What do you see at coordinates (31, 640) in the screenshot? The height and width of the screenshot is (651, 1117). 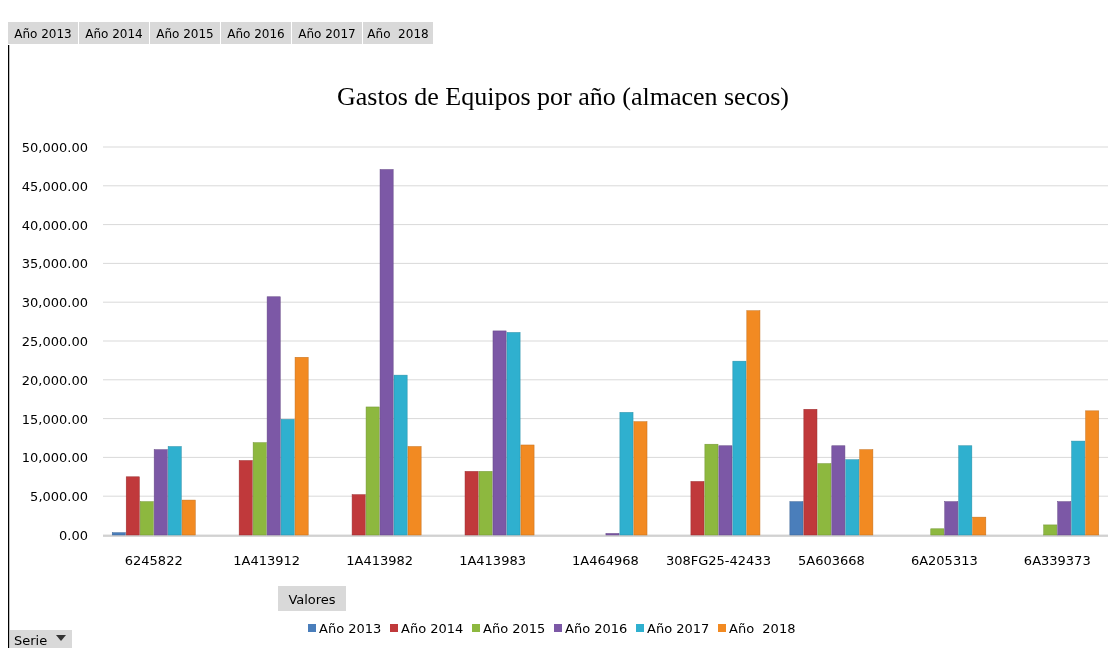 I see `text: Serie` at bounding box center [31, 640].